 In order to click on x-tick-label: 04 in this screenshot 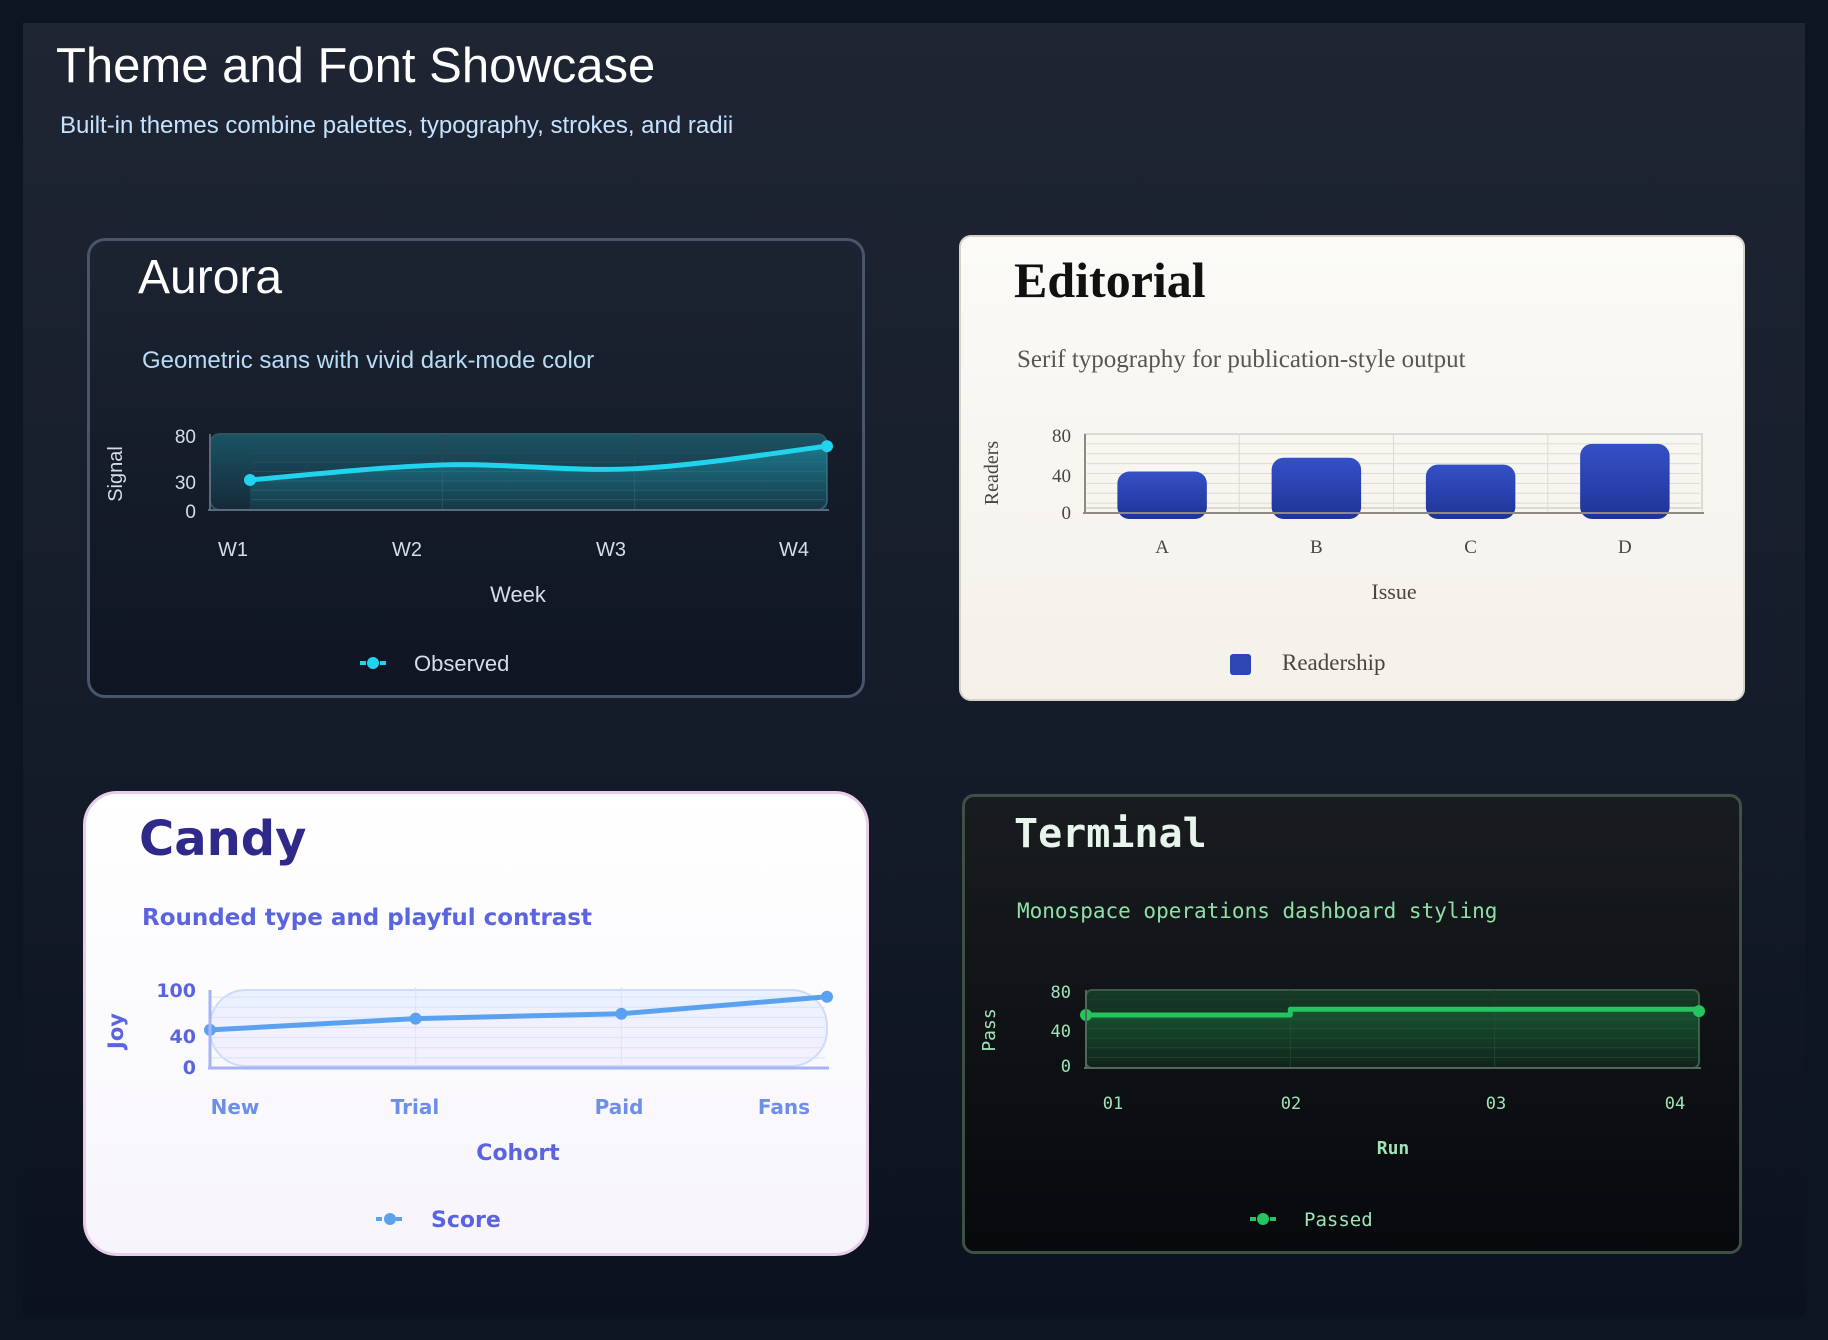, I will do `click(1675, 1104)`.